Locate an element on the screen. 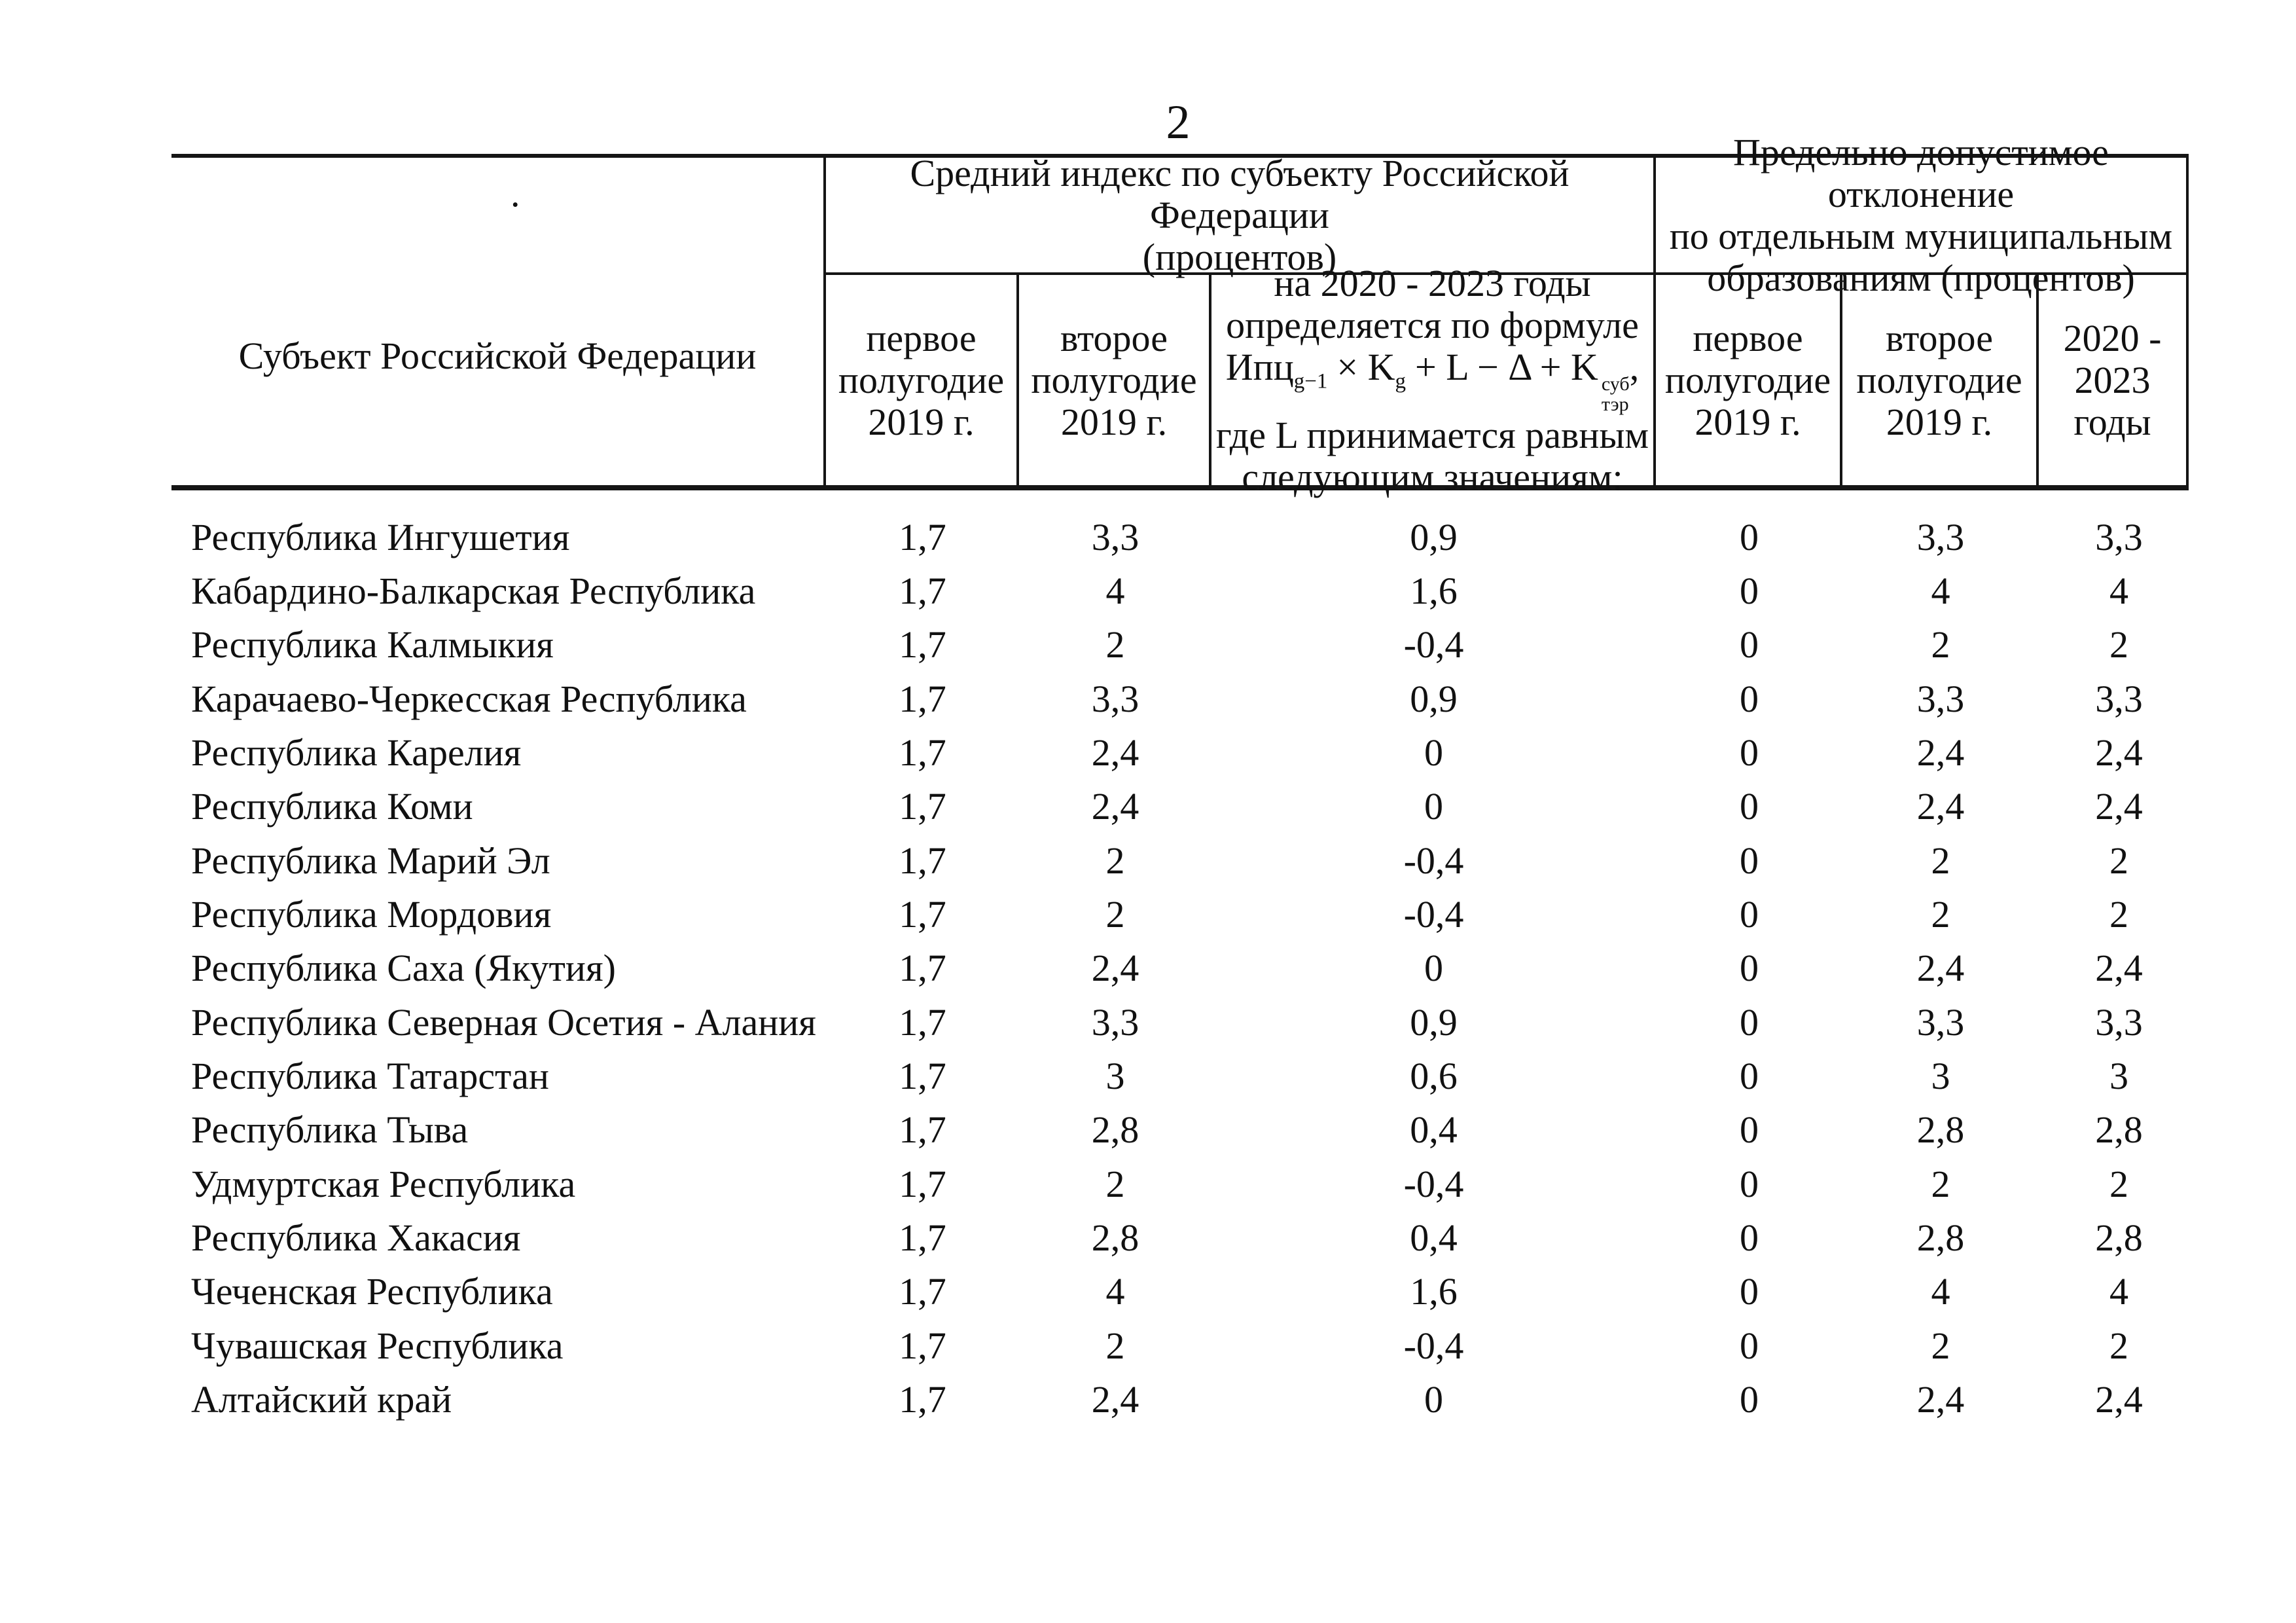 The height and width of the screenshot is (1623, 2296). table-row: Республика Тыва 1,7 2,8 0,4 0 2,8 2,8 is located at coordinates (1148, 1130).